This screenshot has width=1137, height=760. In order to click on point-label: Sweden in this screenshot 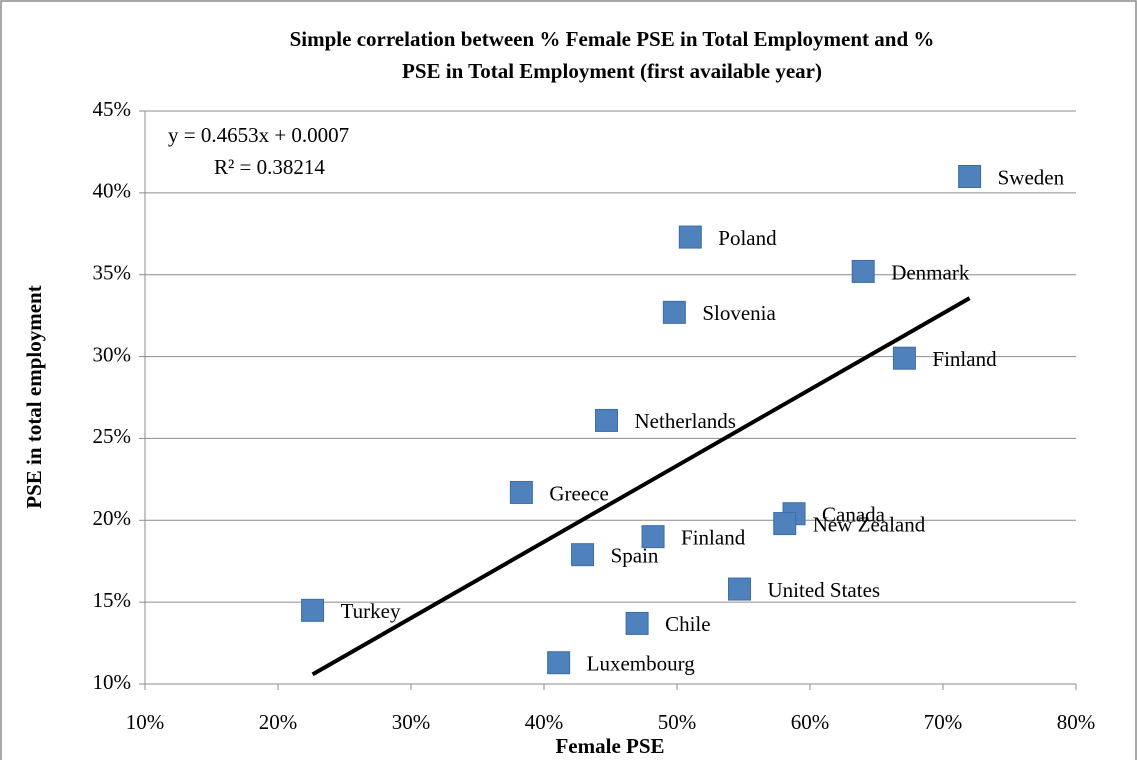, I will do `click(1031, 177)`.